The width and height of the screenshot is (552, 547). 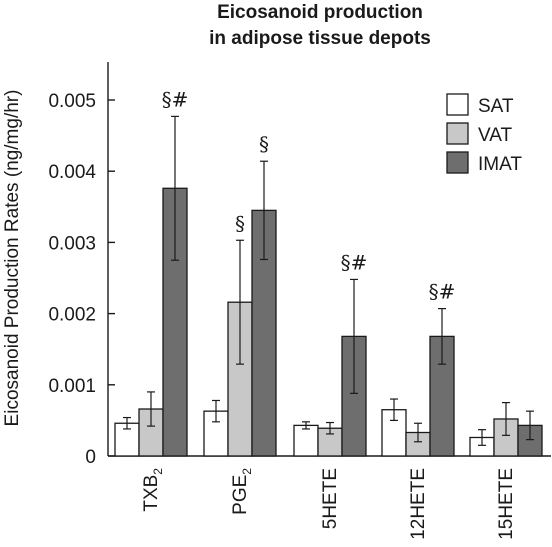 What do you see at coordinates (320, 12) in the screenshot?
I see `chart-title-line-1: Eicosanoid production` at bounding box center [320, 12].